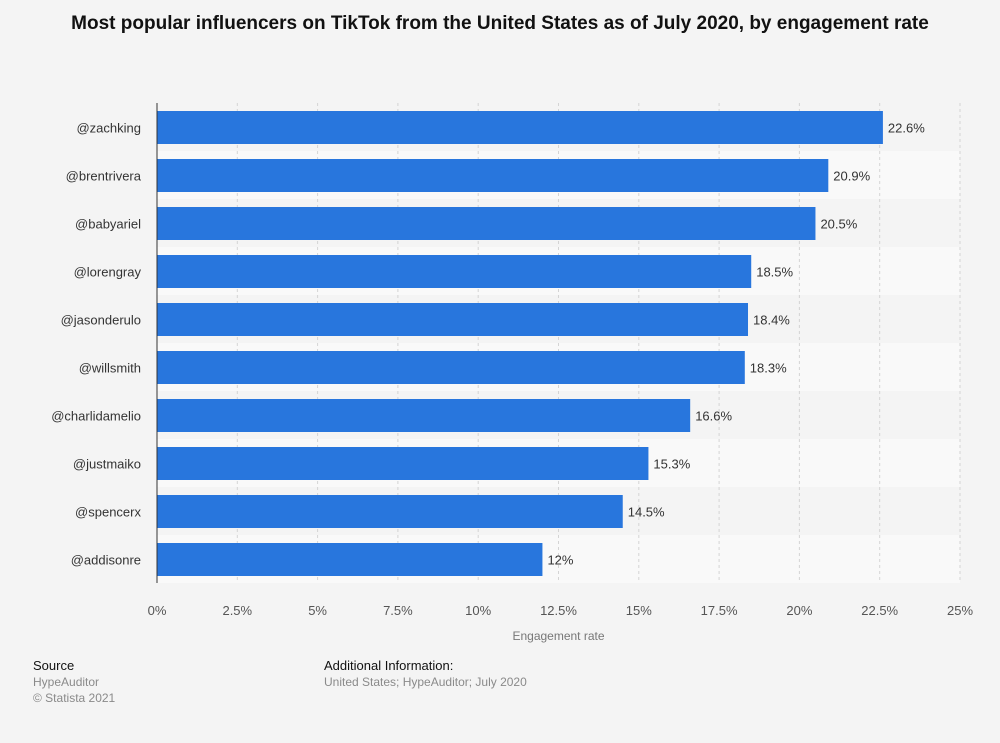 The height and width of the screenshot is (743, 1000). What do you see at coordinates (558, 610) in the screenshot?
I see `x-tick-label: 12.5%` at bounding box center [558, 610].